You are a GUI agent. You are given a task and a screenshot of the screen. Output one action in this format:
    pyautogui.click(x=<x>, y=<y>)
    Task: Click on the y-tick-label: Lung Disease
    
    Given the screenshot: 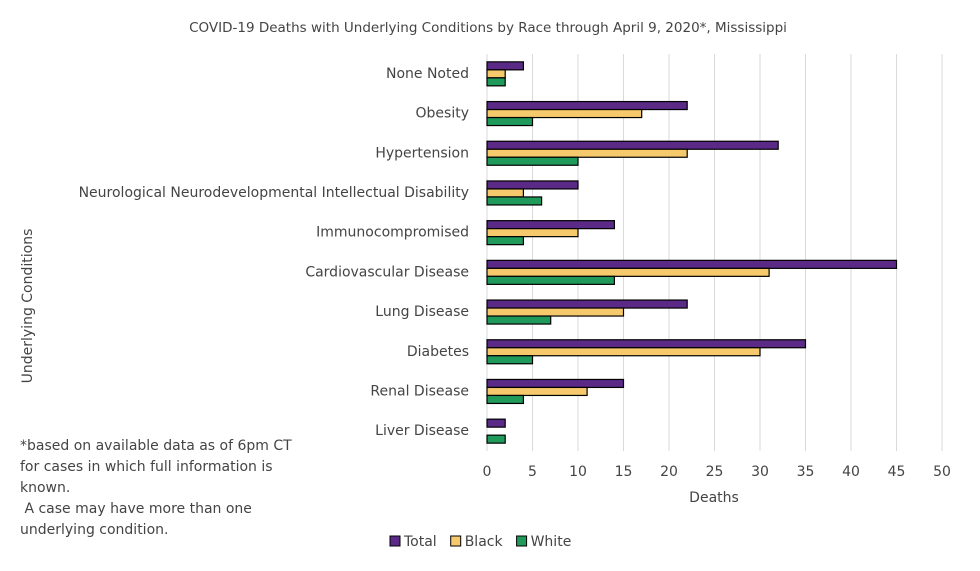 What is the action you would take?
    pyautogui.click(x=422, y=312)
    